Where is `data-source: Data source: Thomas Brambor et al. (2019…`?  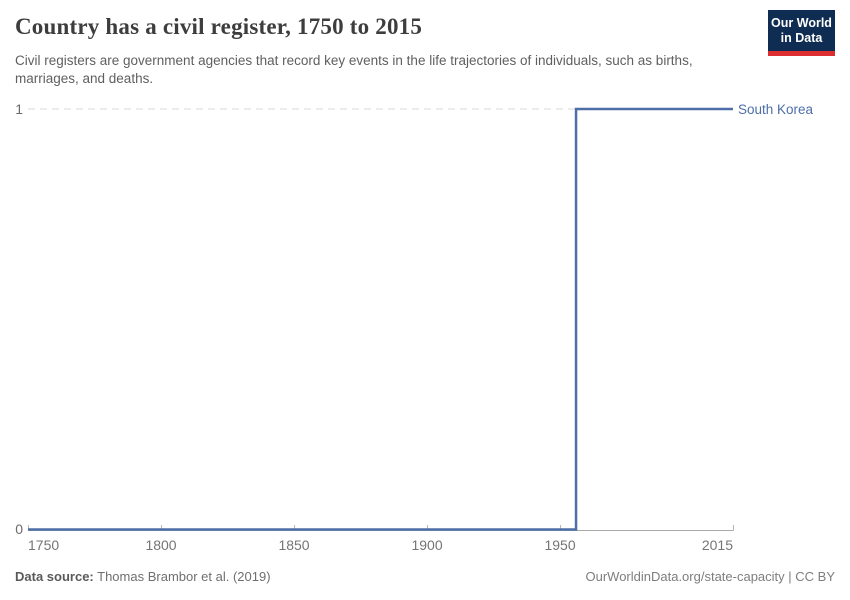
data-source: Data source: Thomas Brambor et al. (2019… is located at coordinates (143, 577).